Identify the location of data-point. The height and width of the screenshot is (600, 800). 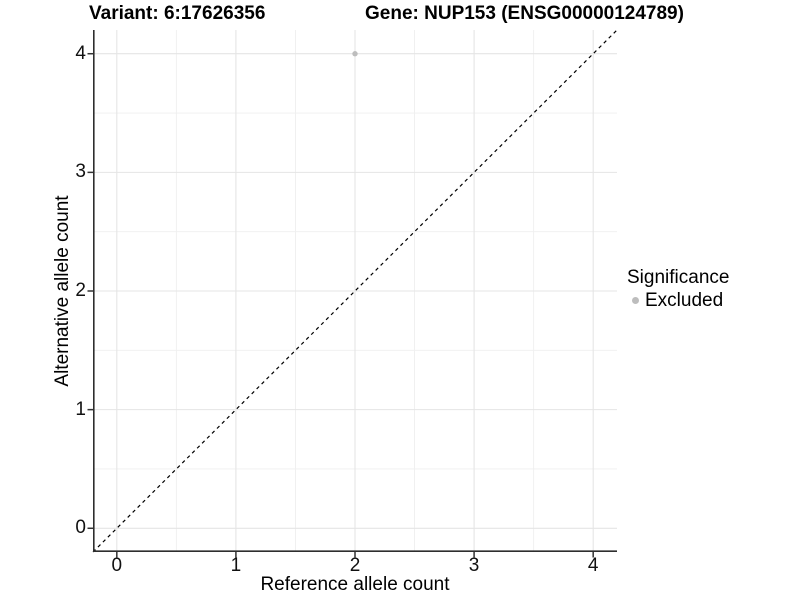
(355, 54).